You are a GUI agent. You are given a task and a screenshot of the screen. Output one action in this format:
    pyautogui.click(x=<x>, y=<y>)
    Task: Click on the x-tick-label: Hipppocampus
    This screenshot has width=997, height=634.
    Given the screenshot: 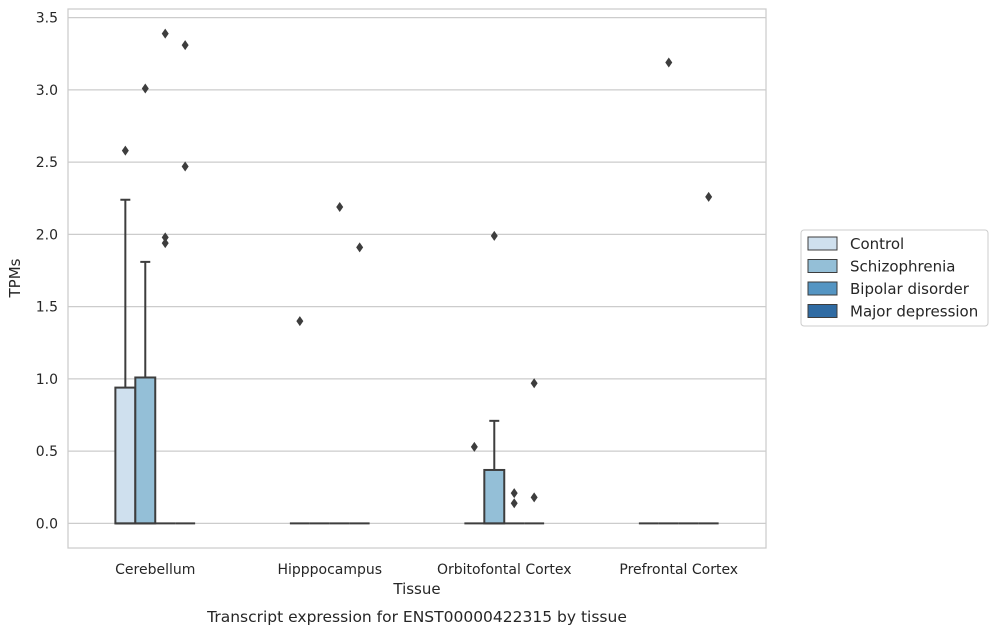 What is the action you would take?
    pyautogui.click(x=329, y=570)
    